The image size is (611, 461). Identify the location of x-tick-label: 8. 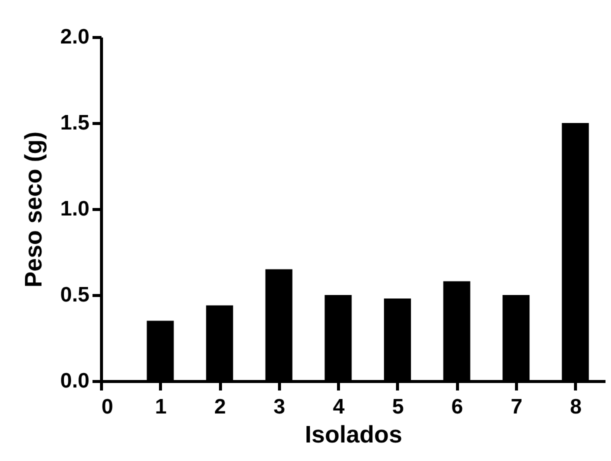
(576, 407).